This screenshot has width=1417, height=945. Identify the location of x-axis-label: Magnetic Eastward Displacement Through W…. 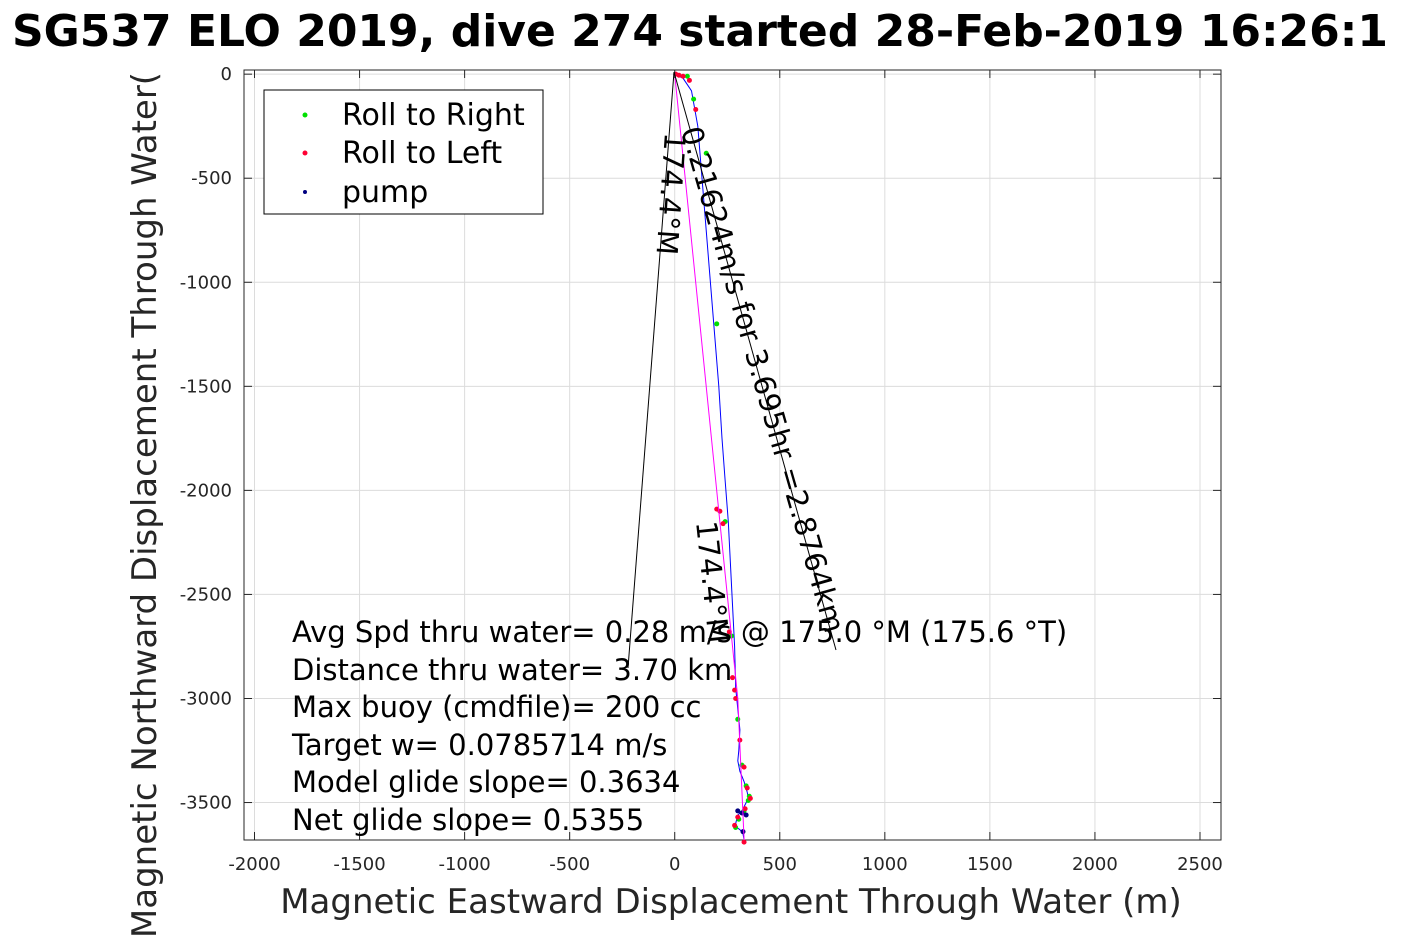
(731, 902).